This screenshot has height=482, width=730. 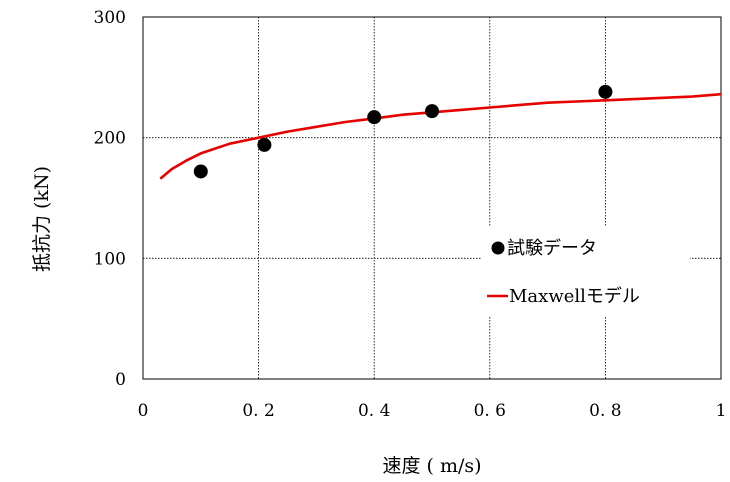 I want to click on legend: 試験データ Maxwellモデル, so click(x=586, y=271).